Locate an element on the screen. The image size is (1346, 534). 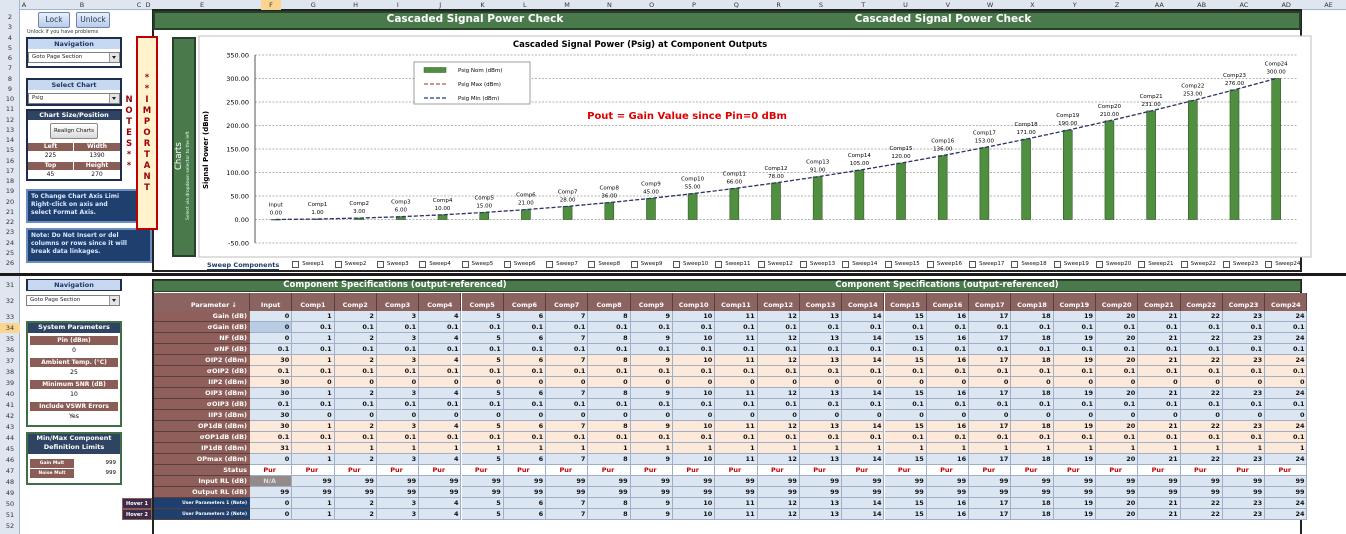
sweep-checkbox: Sweep9 is located at coordinates (651, 265).